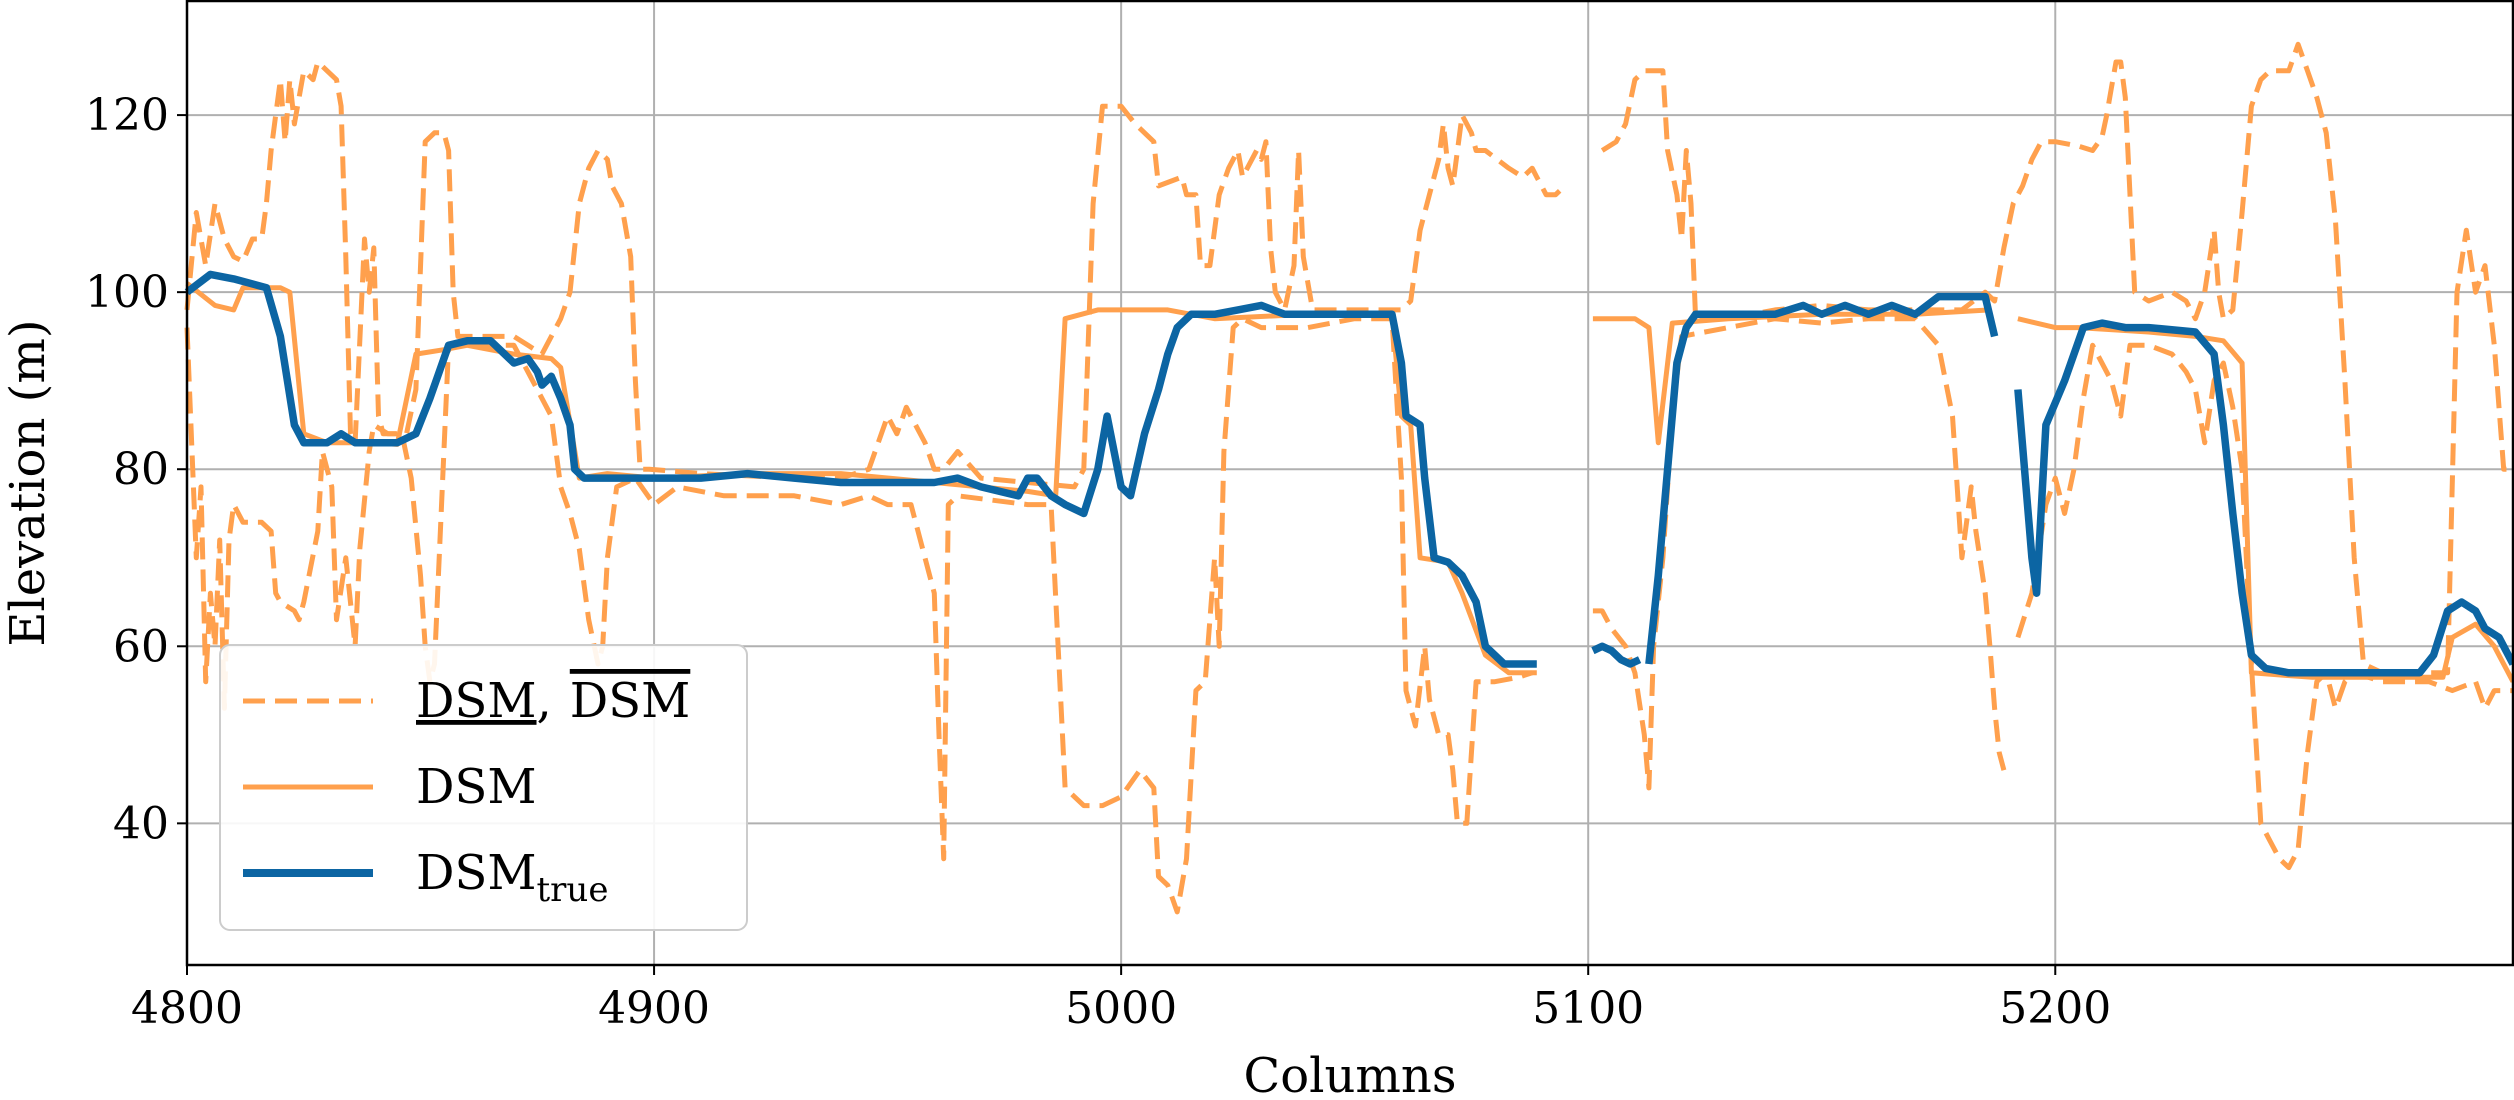 The height and width of the screenshot is (1100, 2514). I want to click on y-tick-label: 40, so click(141, 823).